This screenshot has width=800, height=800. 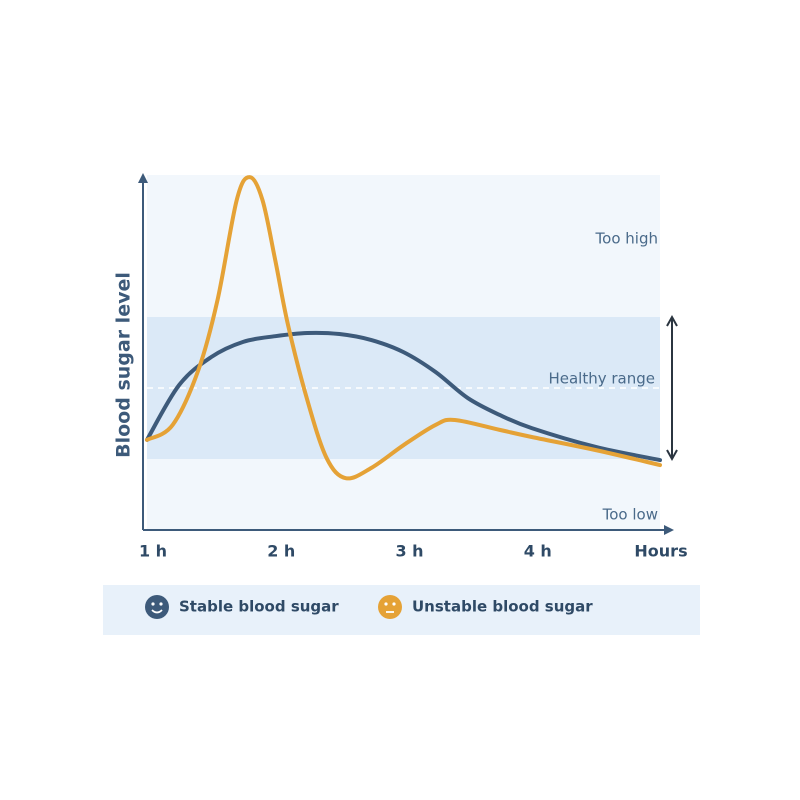 What do you see at coordinates (601, 379) in the screenshot?
I see `annotation: Healthy range` at bounding box center [601, 379].